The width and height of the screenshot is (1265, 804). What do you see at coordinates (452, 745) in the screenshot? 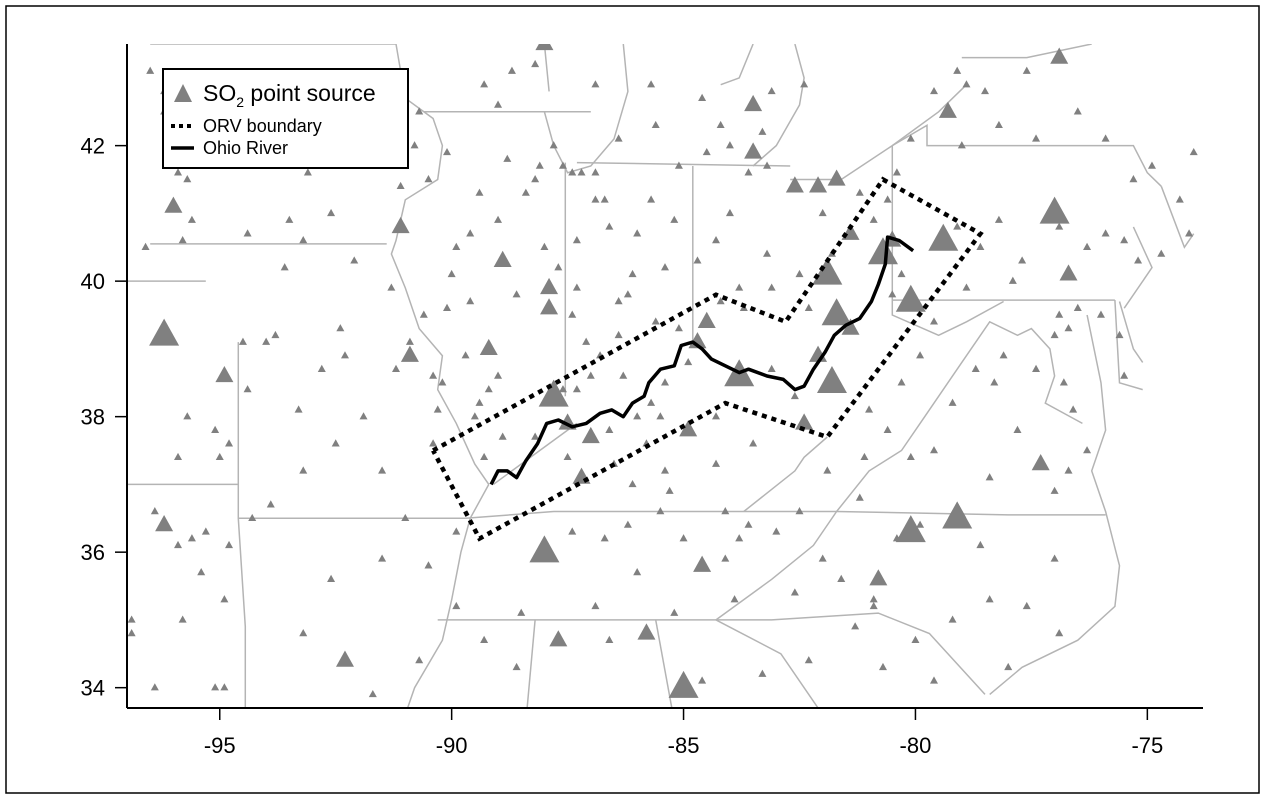
I see `x-tick-label: -90` at bounding box center [452, 745].